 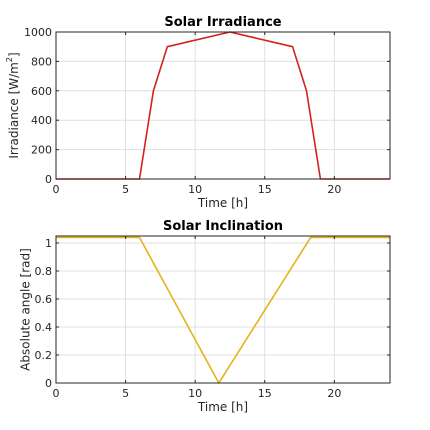 What do you see at coordinates (265, 189) in the screenshot?
I see `irradiance-x-tick-label: 15` at bounding box center [265, 189].